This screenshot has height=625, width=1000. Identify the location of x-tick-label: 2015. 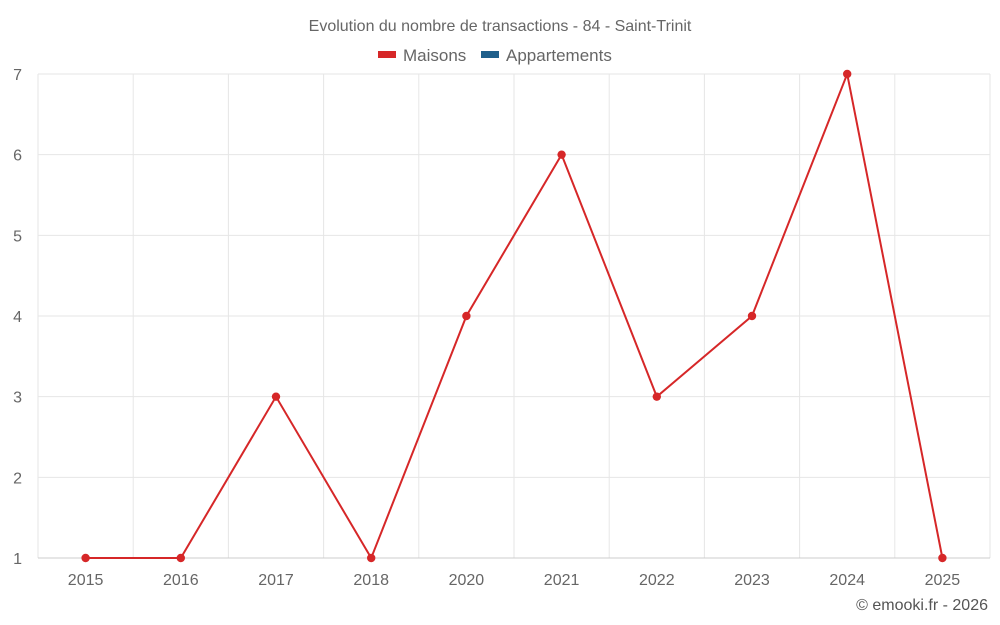
(86, 580).